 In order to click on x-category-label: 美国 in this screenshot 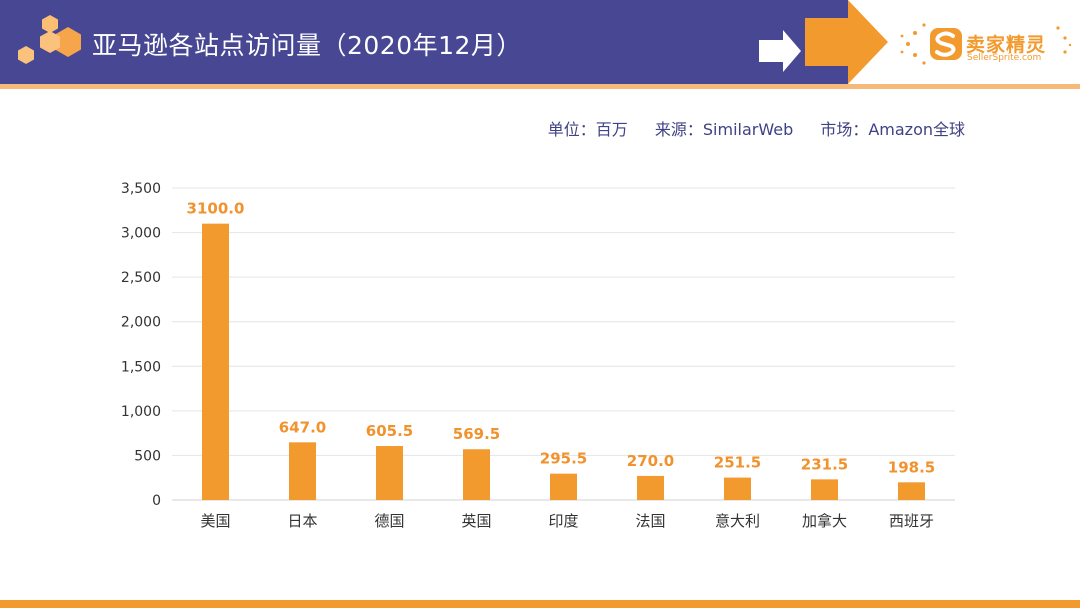, I will do `click(215, 521)`.